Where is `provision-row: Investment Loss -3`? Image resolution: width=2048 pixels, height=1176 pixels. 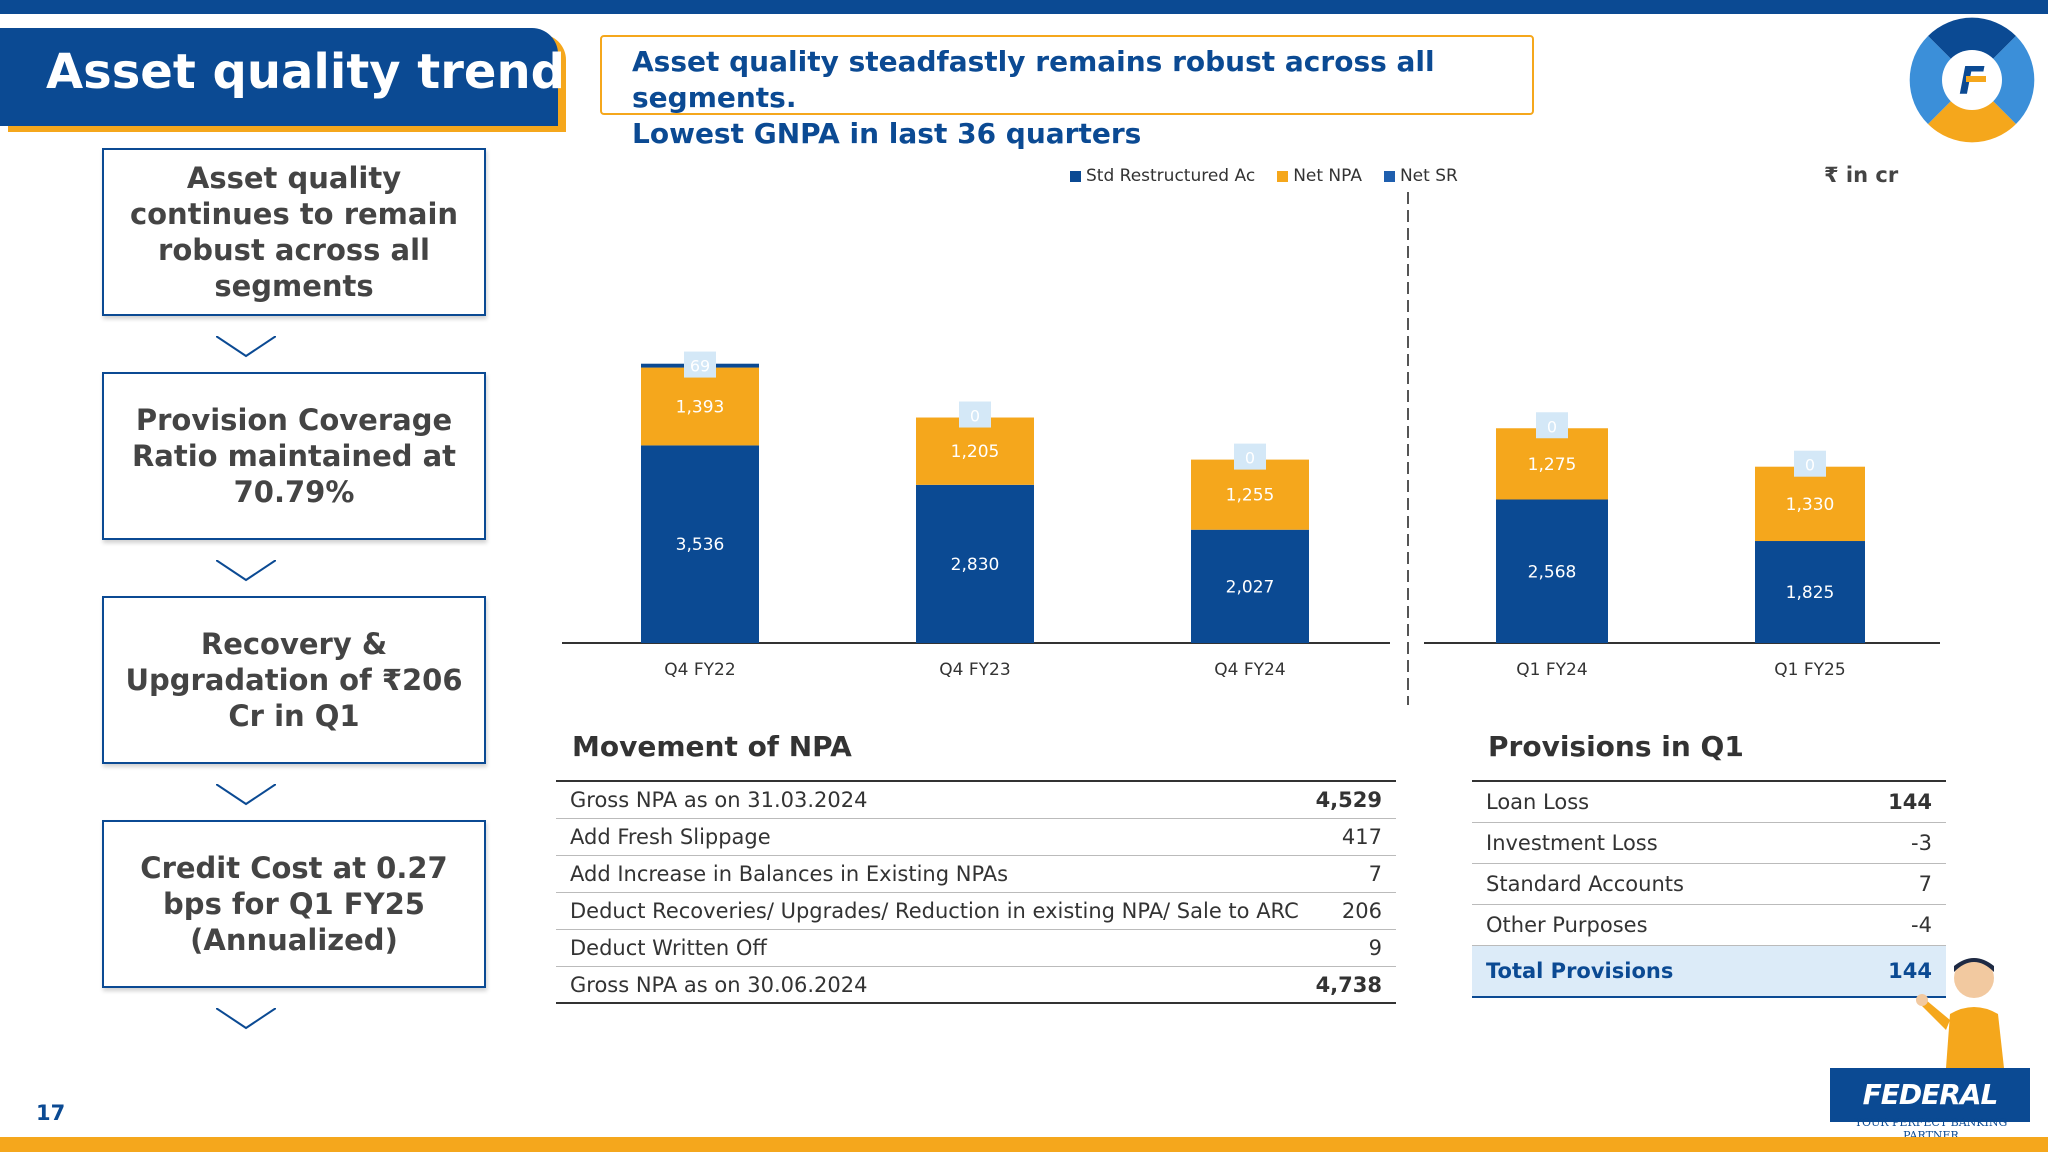
provision-row: Investment Loss -3 is located at coordinates (1709, 843).